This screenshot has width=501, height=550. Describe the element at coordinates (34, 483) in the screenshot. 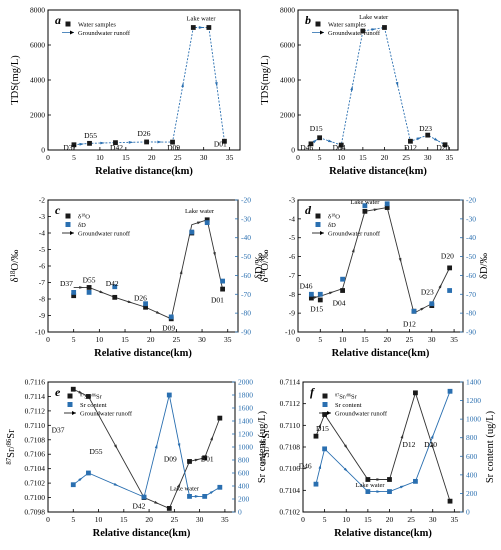

I see `y-tick-label: 0.7102` at that location.